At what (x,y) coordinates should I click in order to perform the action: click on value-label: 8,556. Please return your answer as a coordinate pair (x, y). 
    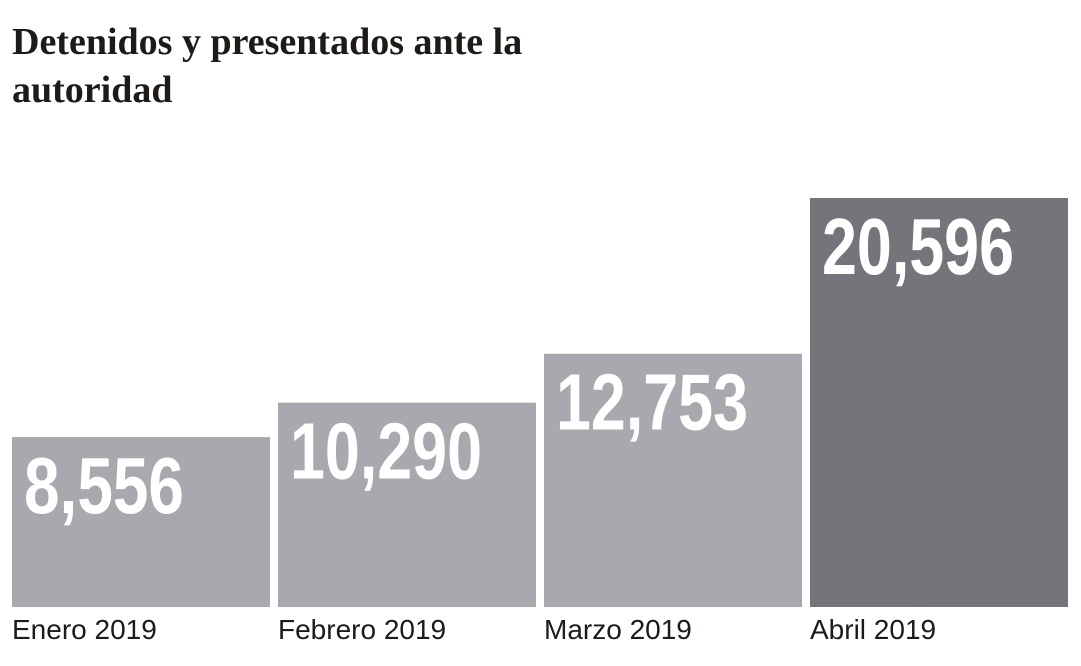
    Looking at the image, I should click on (104, 485).